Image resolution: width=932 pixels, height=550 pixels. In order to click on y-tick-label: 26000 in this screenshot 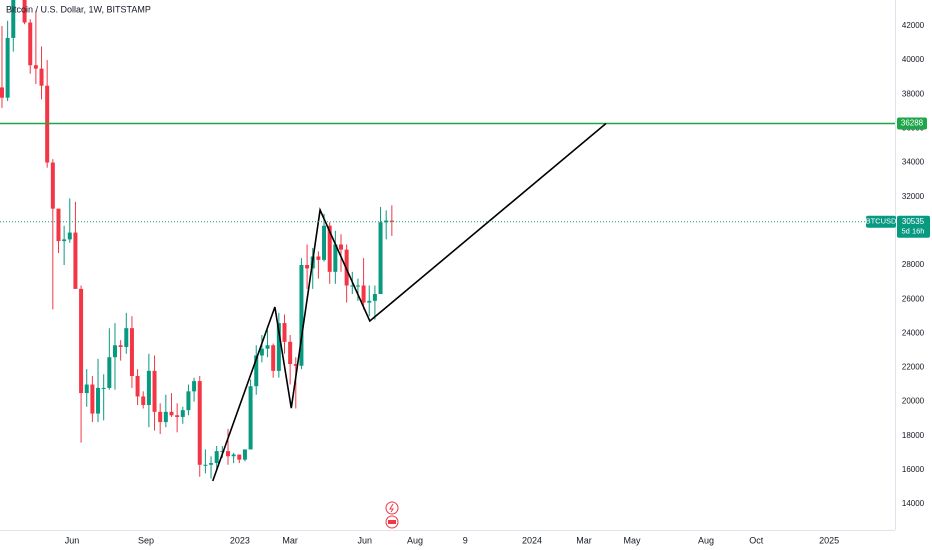, I will do `click(913, 298)`.